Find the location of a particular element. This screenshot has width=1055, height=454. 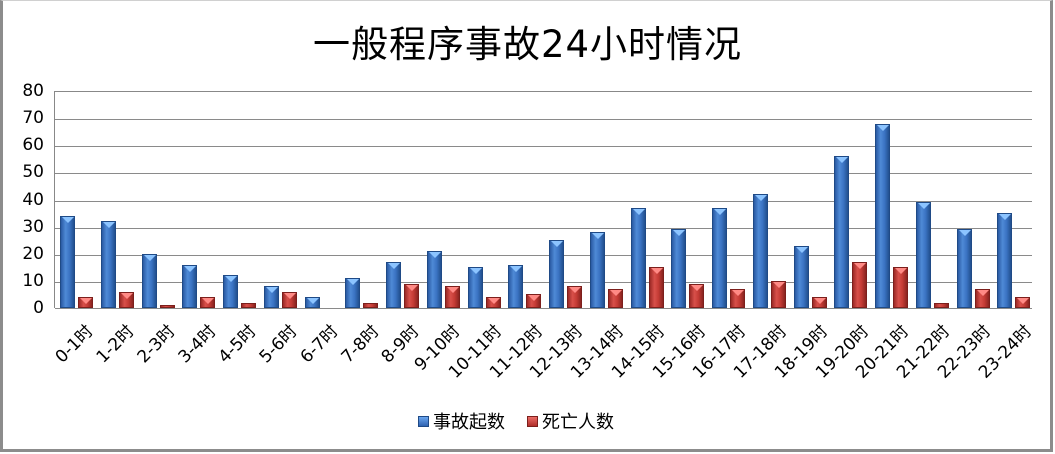

legend-label: 死亡人数 is located at coordinates (578, 422).